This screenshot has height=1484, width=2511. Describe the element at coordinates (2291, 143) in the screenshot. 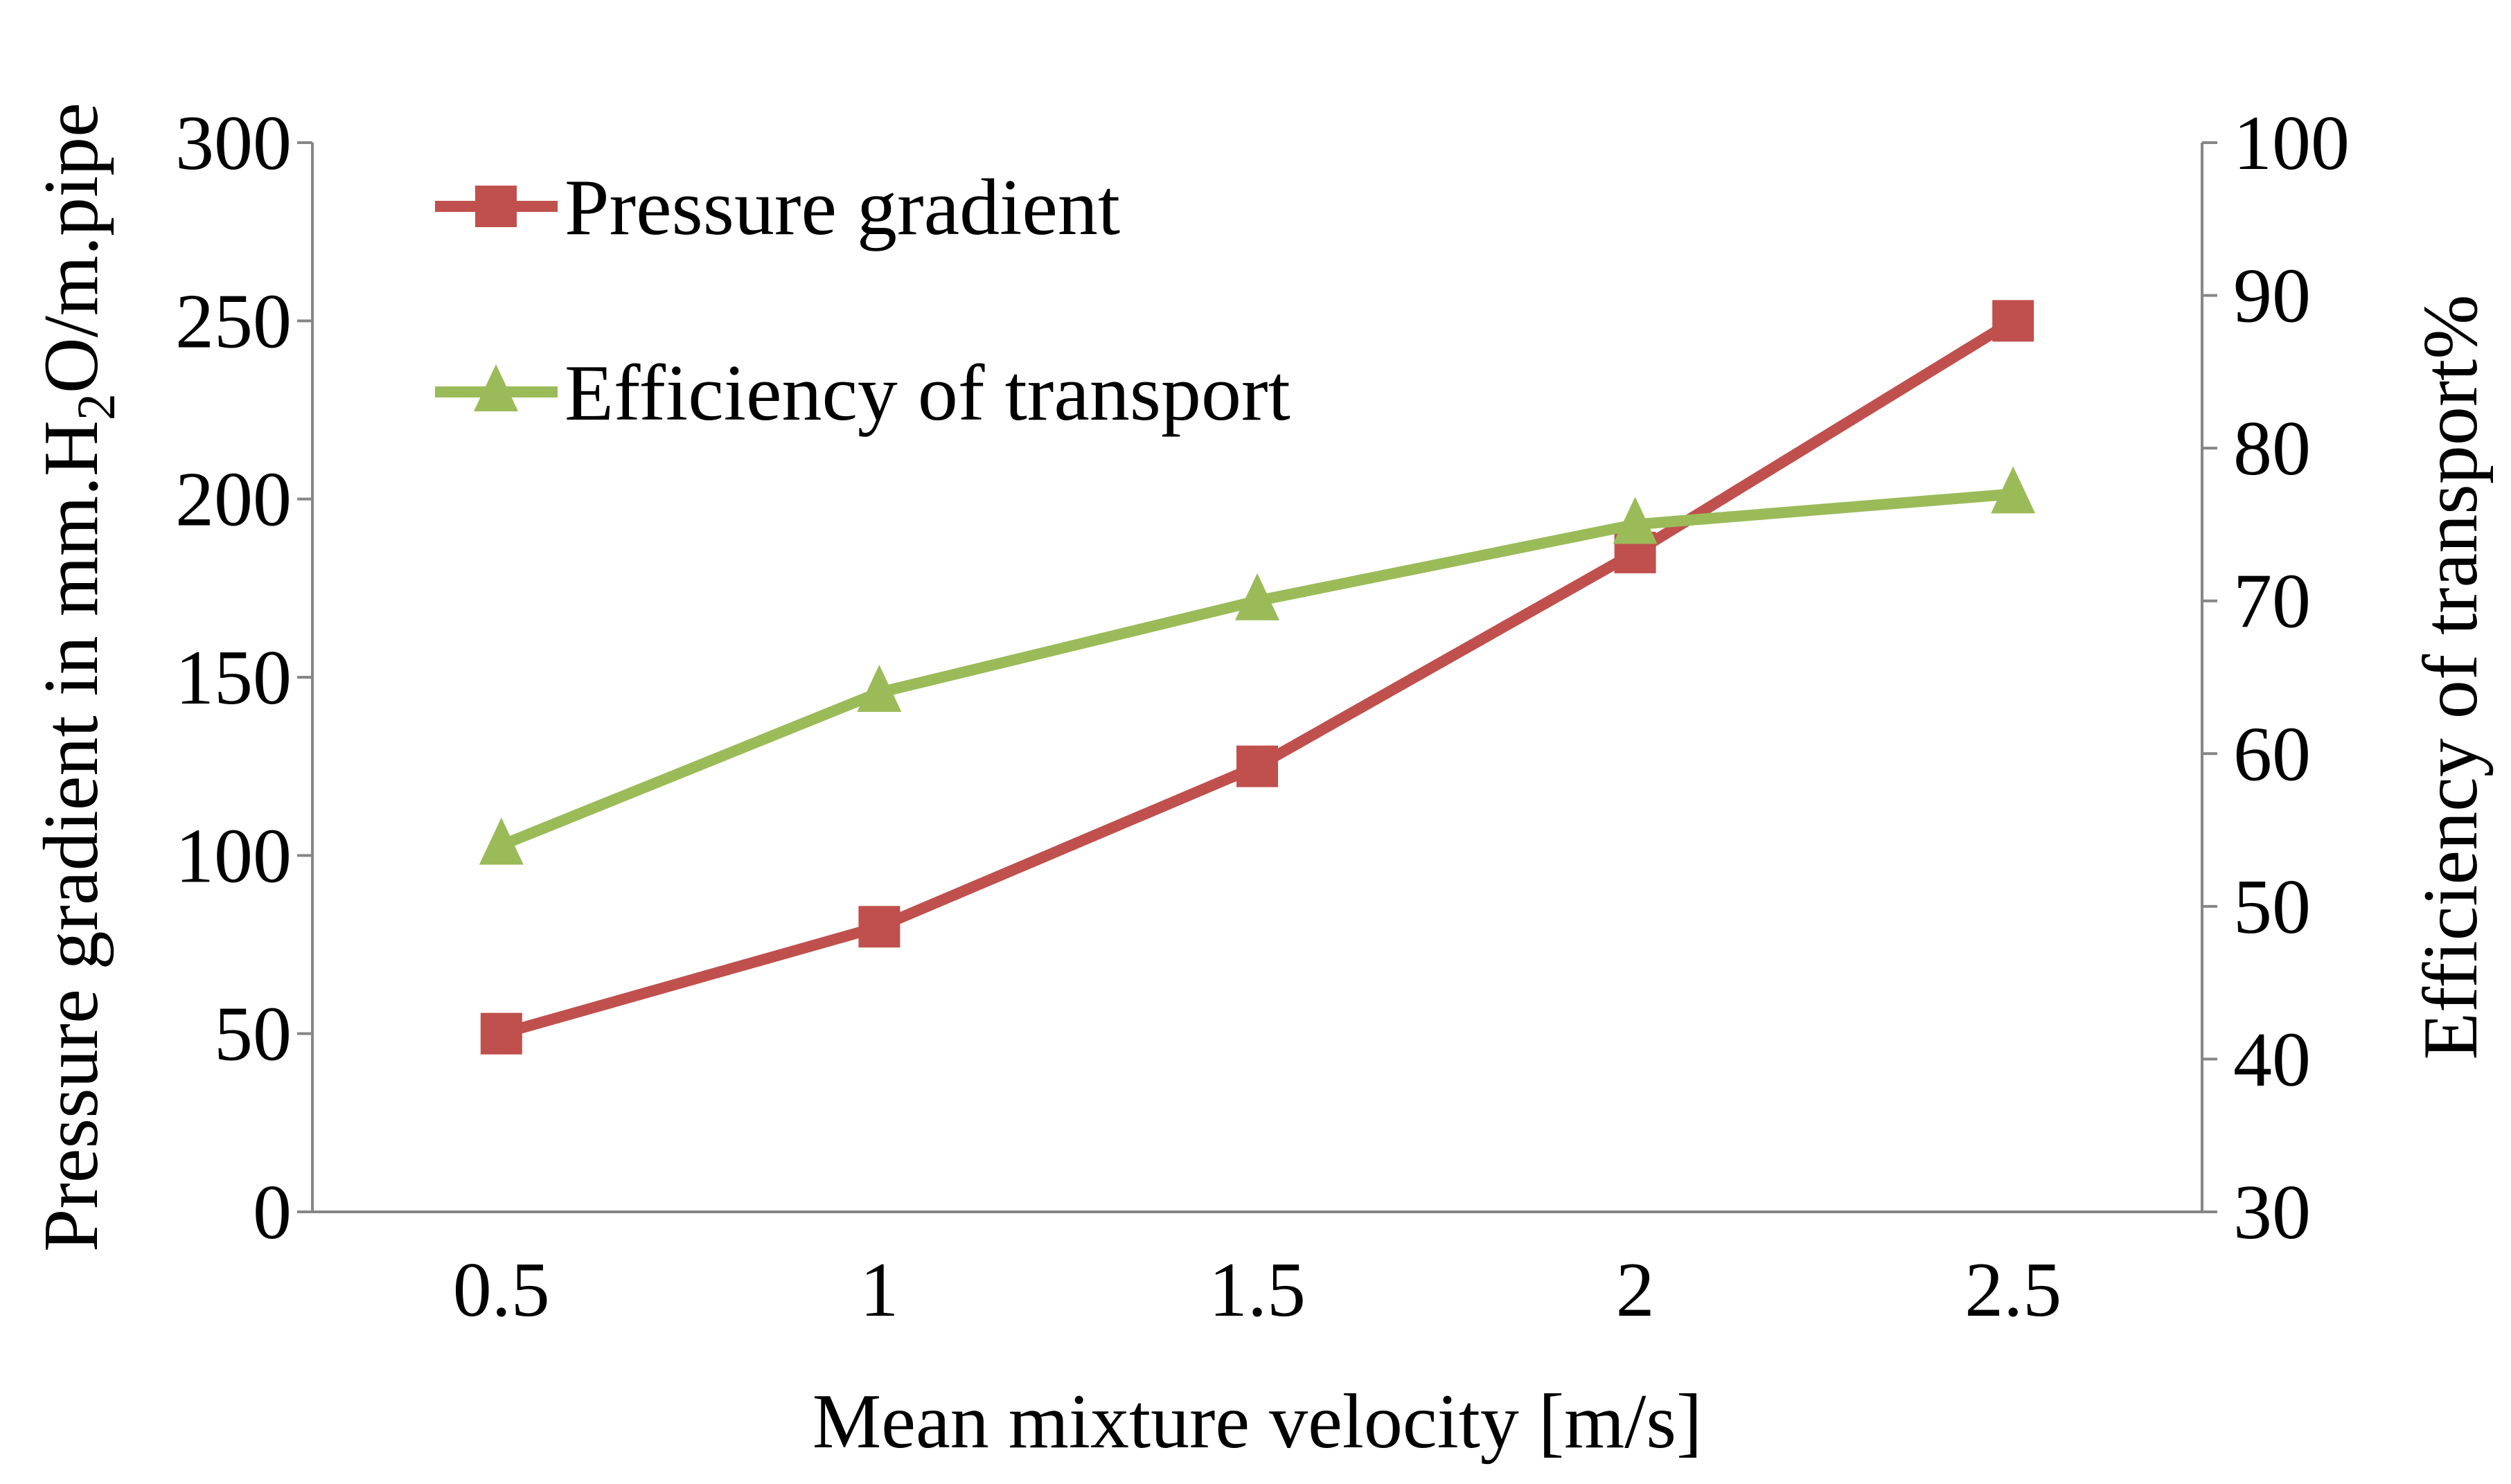

I see `y2-tick-label: 100` at that location.